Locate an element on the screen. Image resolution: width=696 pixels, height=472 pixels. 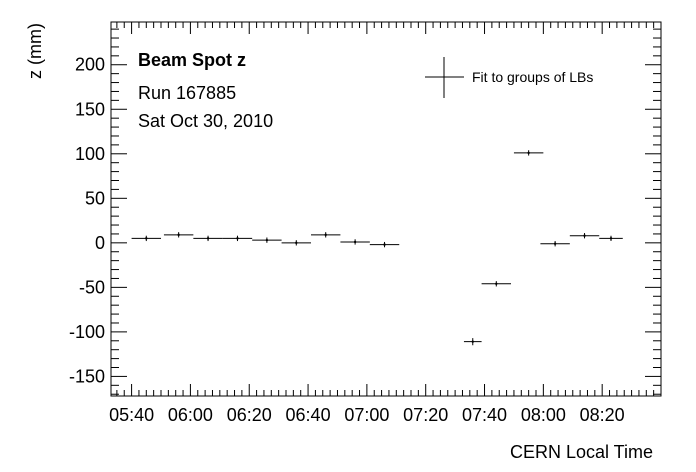
y-axis-label: z (mm) is located at coordinates (35, 51).